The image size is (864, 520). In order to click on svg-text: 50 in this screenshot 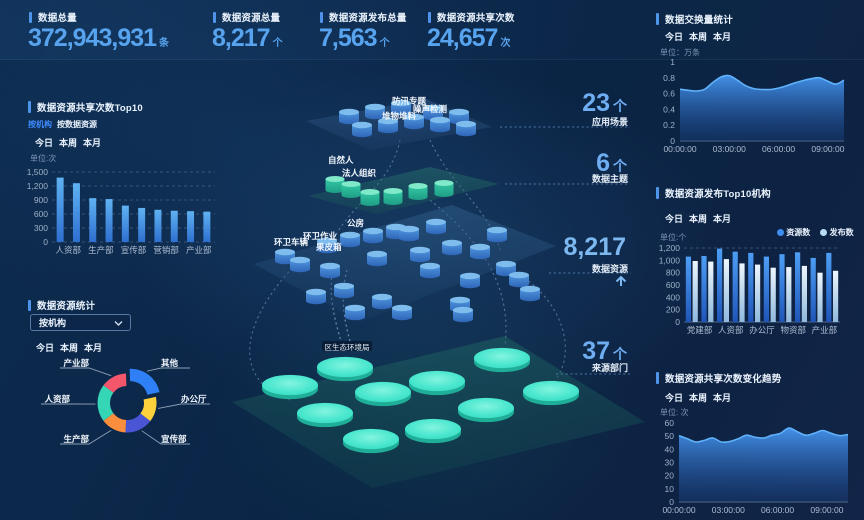, I will do `click(670, 436)`.